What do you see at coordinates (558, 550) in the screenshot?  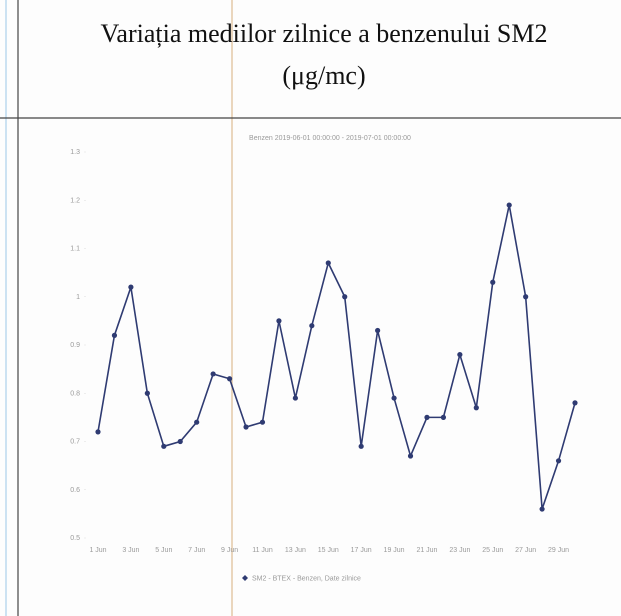 I see `x-tick-label: 29 Jun` at bounding box center [558, 550].